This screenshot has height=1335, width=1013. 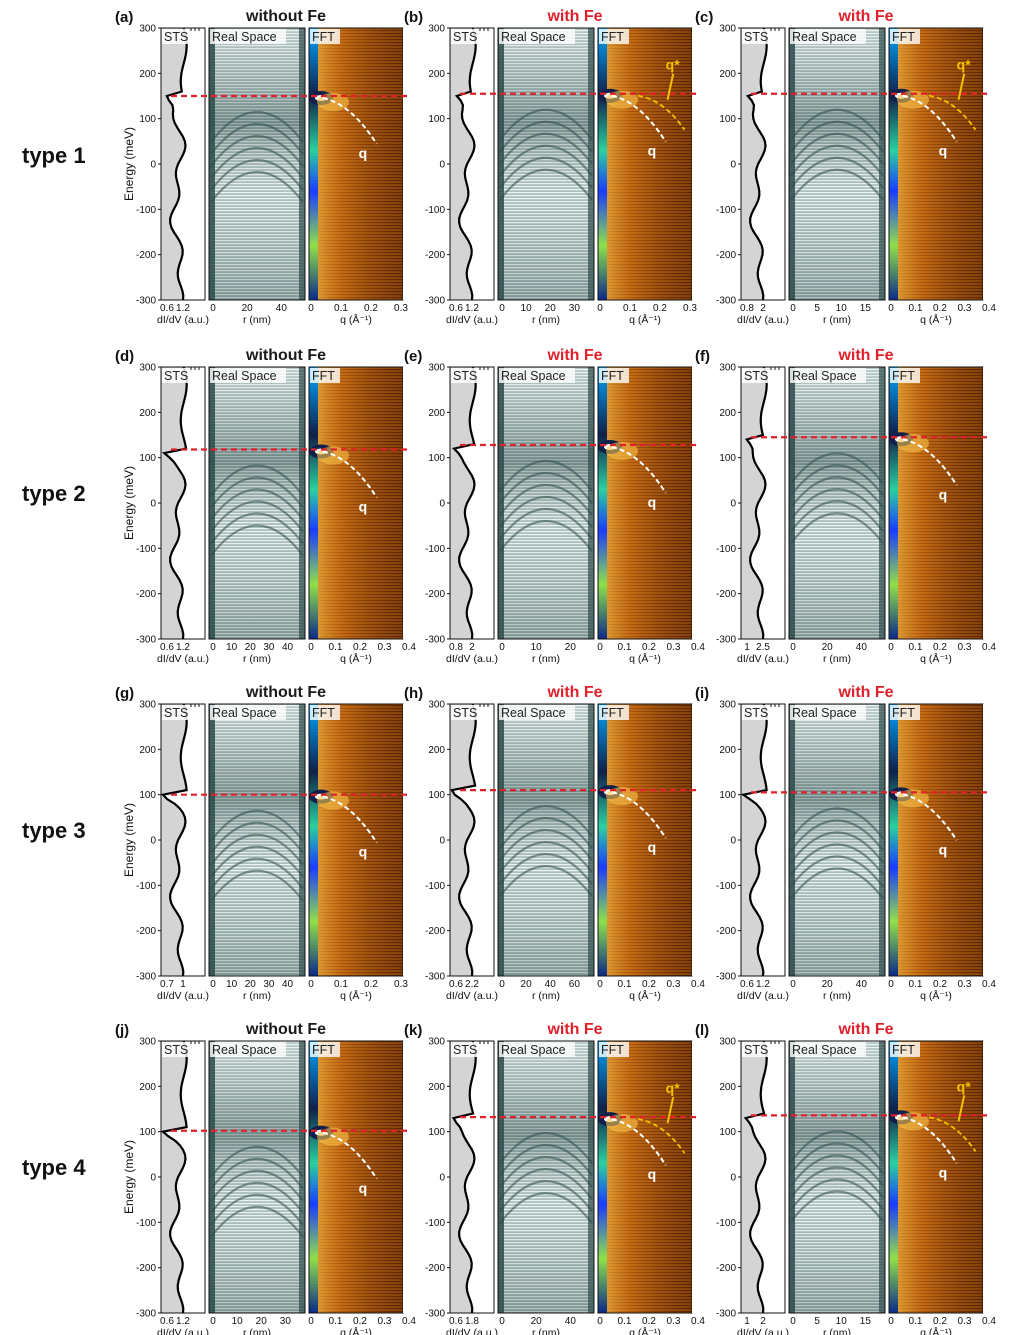 I want to click on sts-curve, so click(x=176, y=164).